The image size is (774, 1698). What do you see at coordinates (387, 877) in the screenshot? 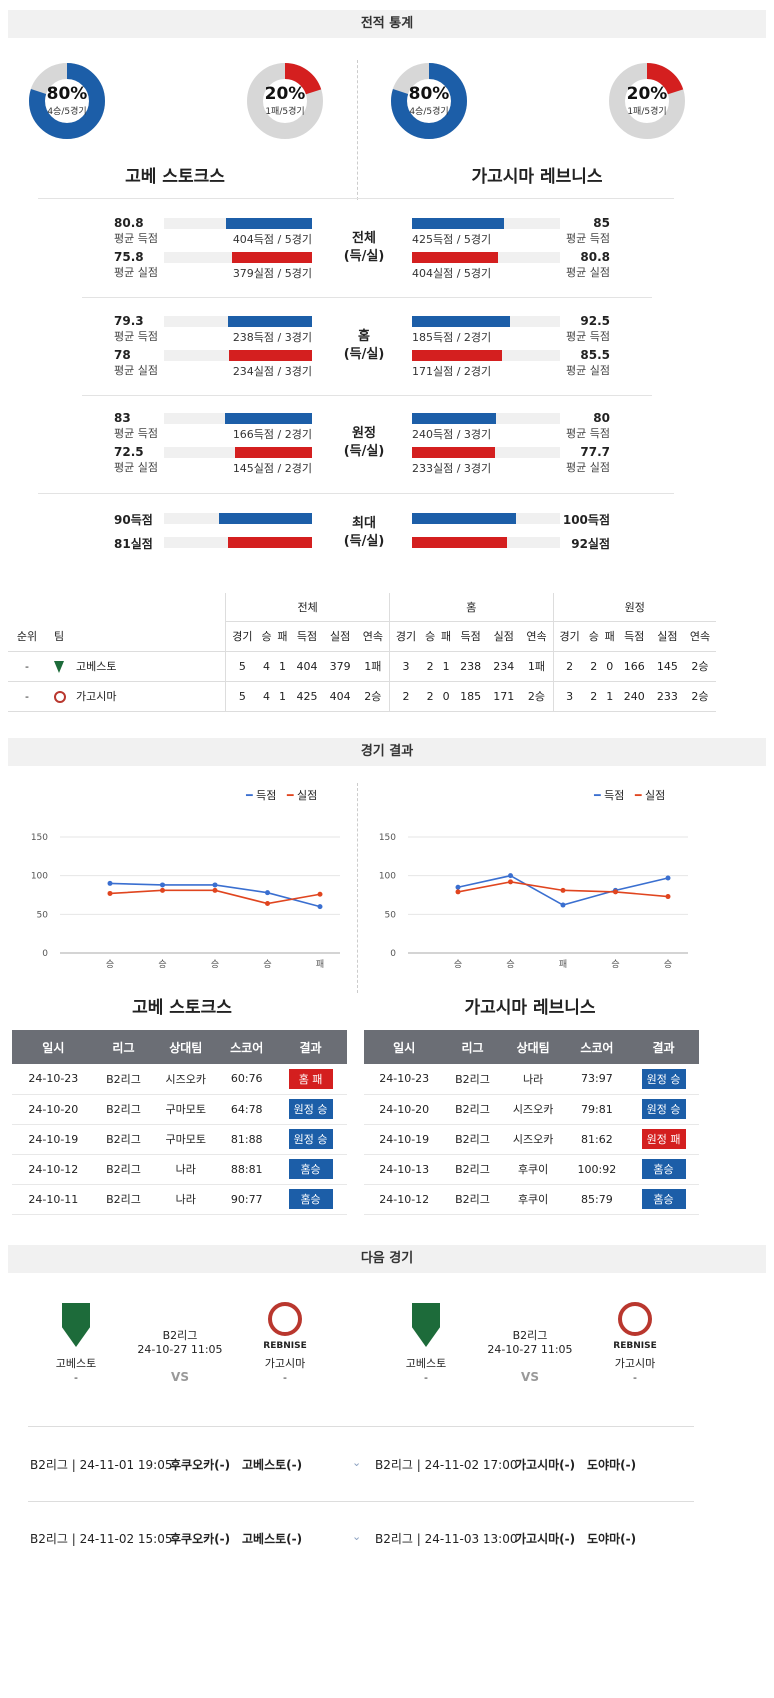
I see `y-tick-label: 100` at bounding box center [387, 877].